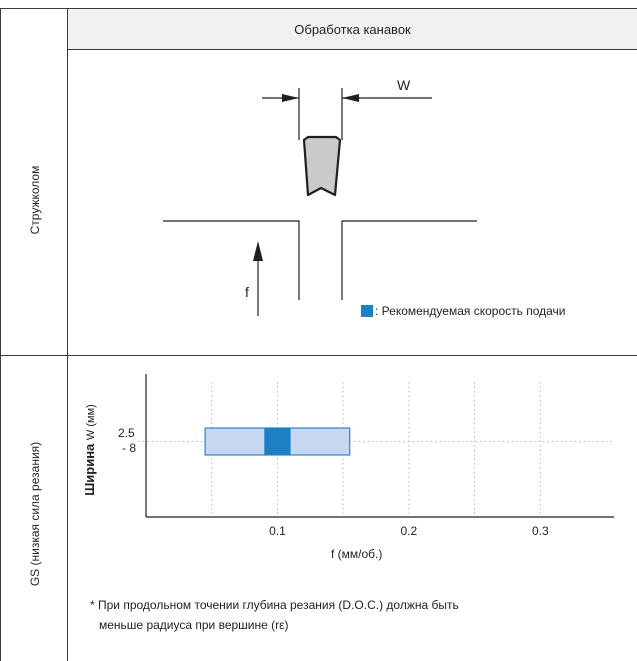 Image resolution: width=637 pixels, height=661 pixels. Describe the element at coordinates (126, 433) in the screenshot. I see `chart-ycat-line1: 2.5` at that location.